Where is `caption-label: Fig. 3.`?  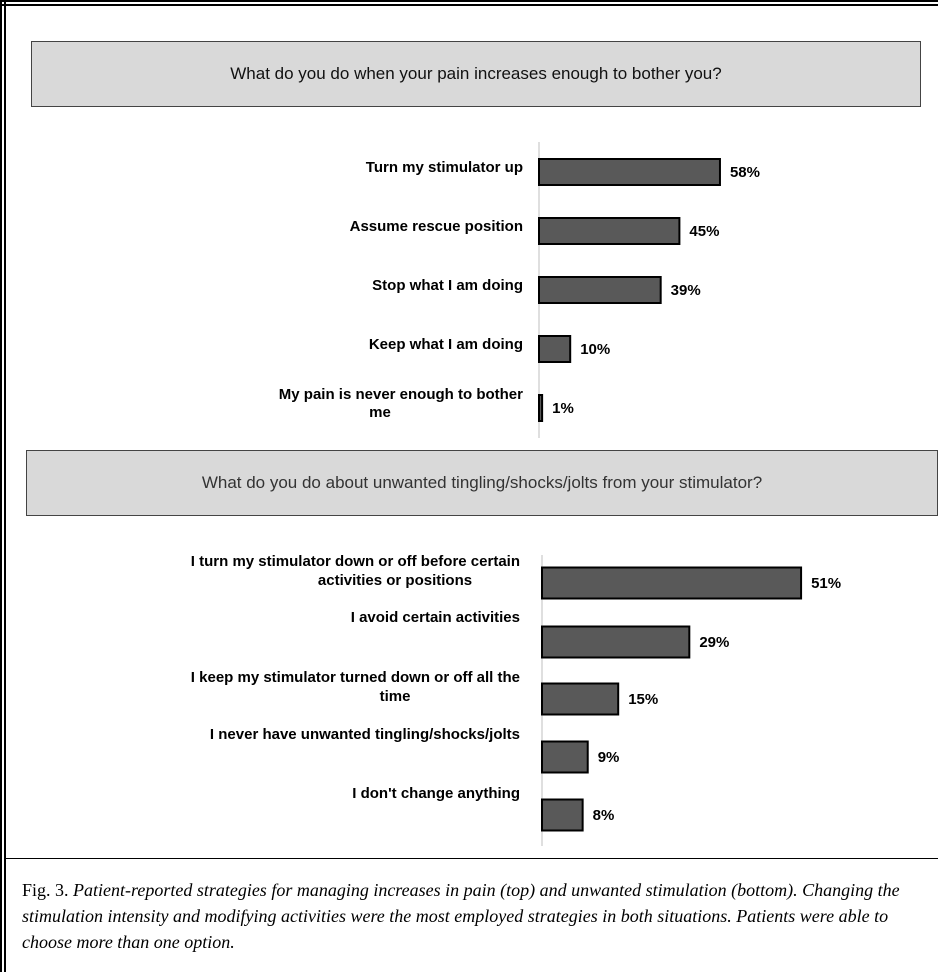
caption-label: Fig. 3. is located at coordinates (45, 890).